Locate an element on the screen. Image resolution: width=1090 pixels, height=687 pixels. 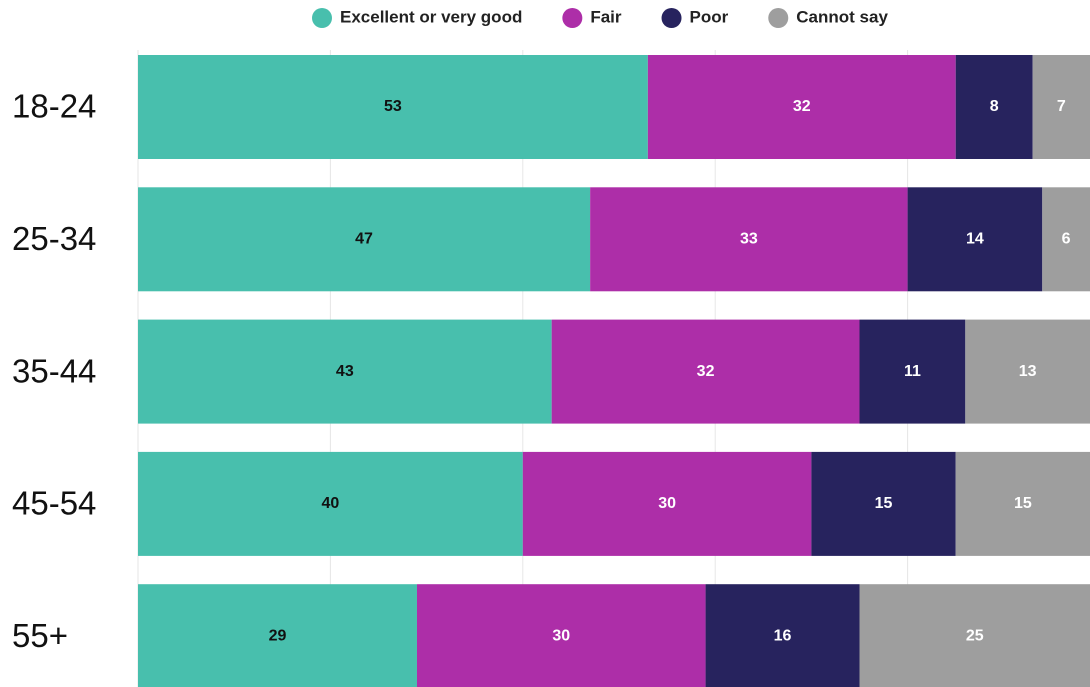
category-label: 55+ is located at coordinates (40, 635).